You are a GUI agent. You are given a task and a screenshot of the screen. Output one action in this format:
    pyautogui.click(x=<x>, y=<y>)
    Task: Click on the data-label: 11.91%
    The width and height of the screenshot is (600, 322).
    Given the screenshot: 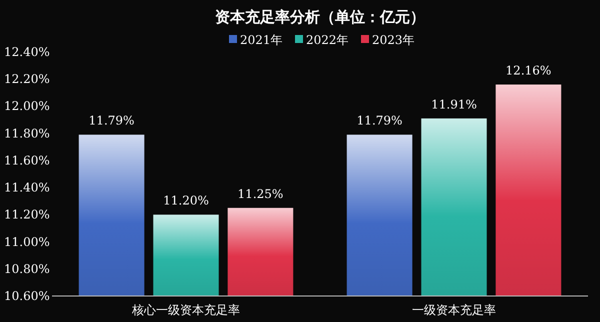 What is the action you would take?
    pyautogui.click(x=454, y=104)
    